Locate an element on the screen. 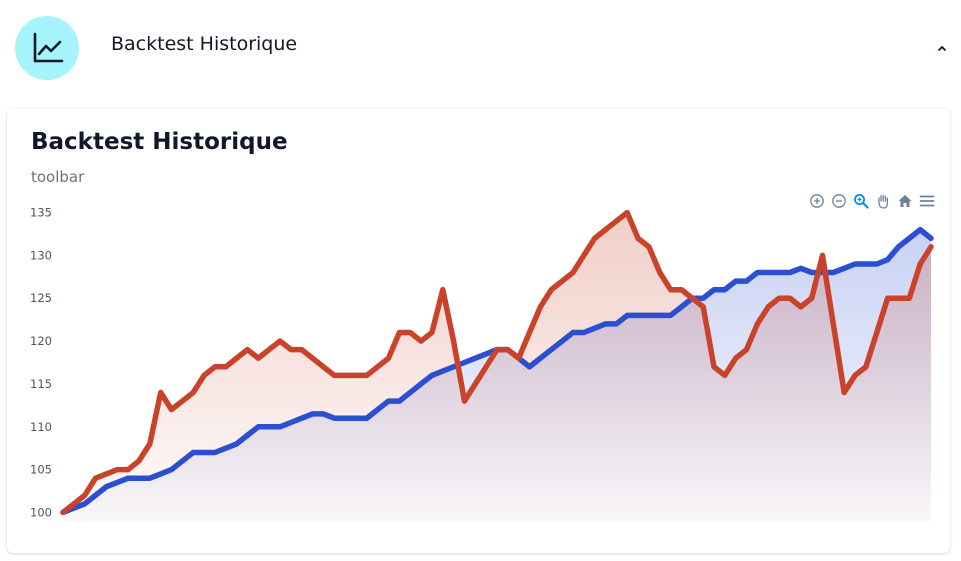  y-tick-label: 110 is located at coordinates (41, 427).